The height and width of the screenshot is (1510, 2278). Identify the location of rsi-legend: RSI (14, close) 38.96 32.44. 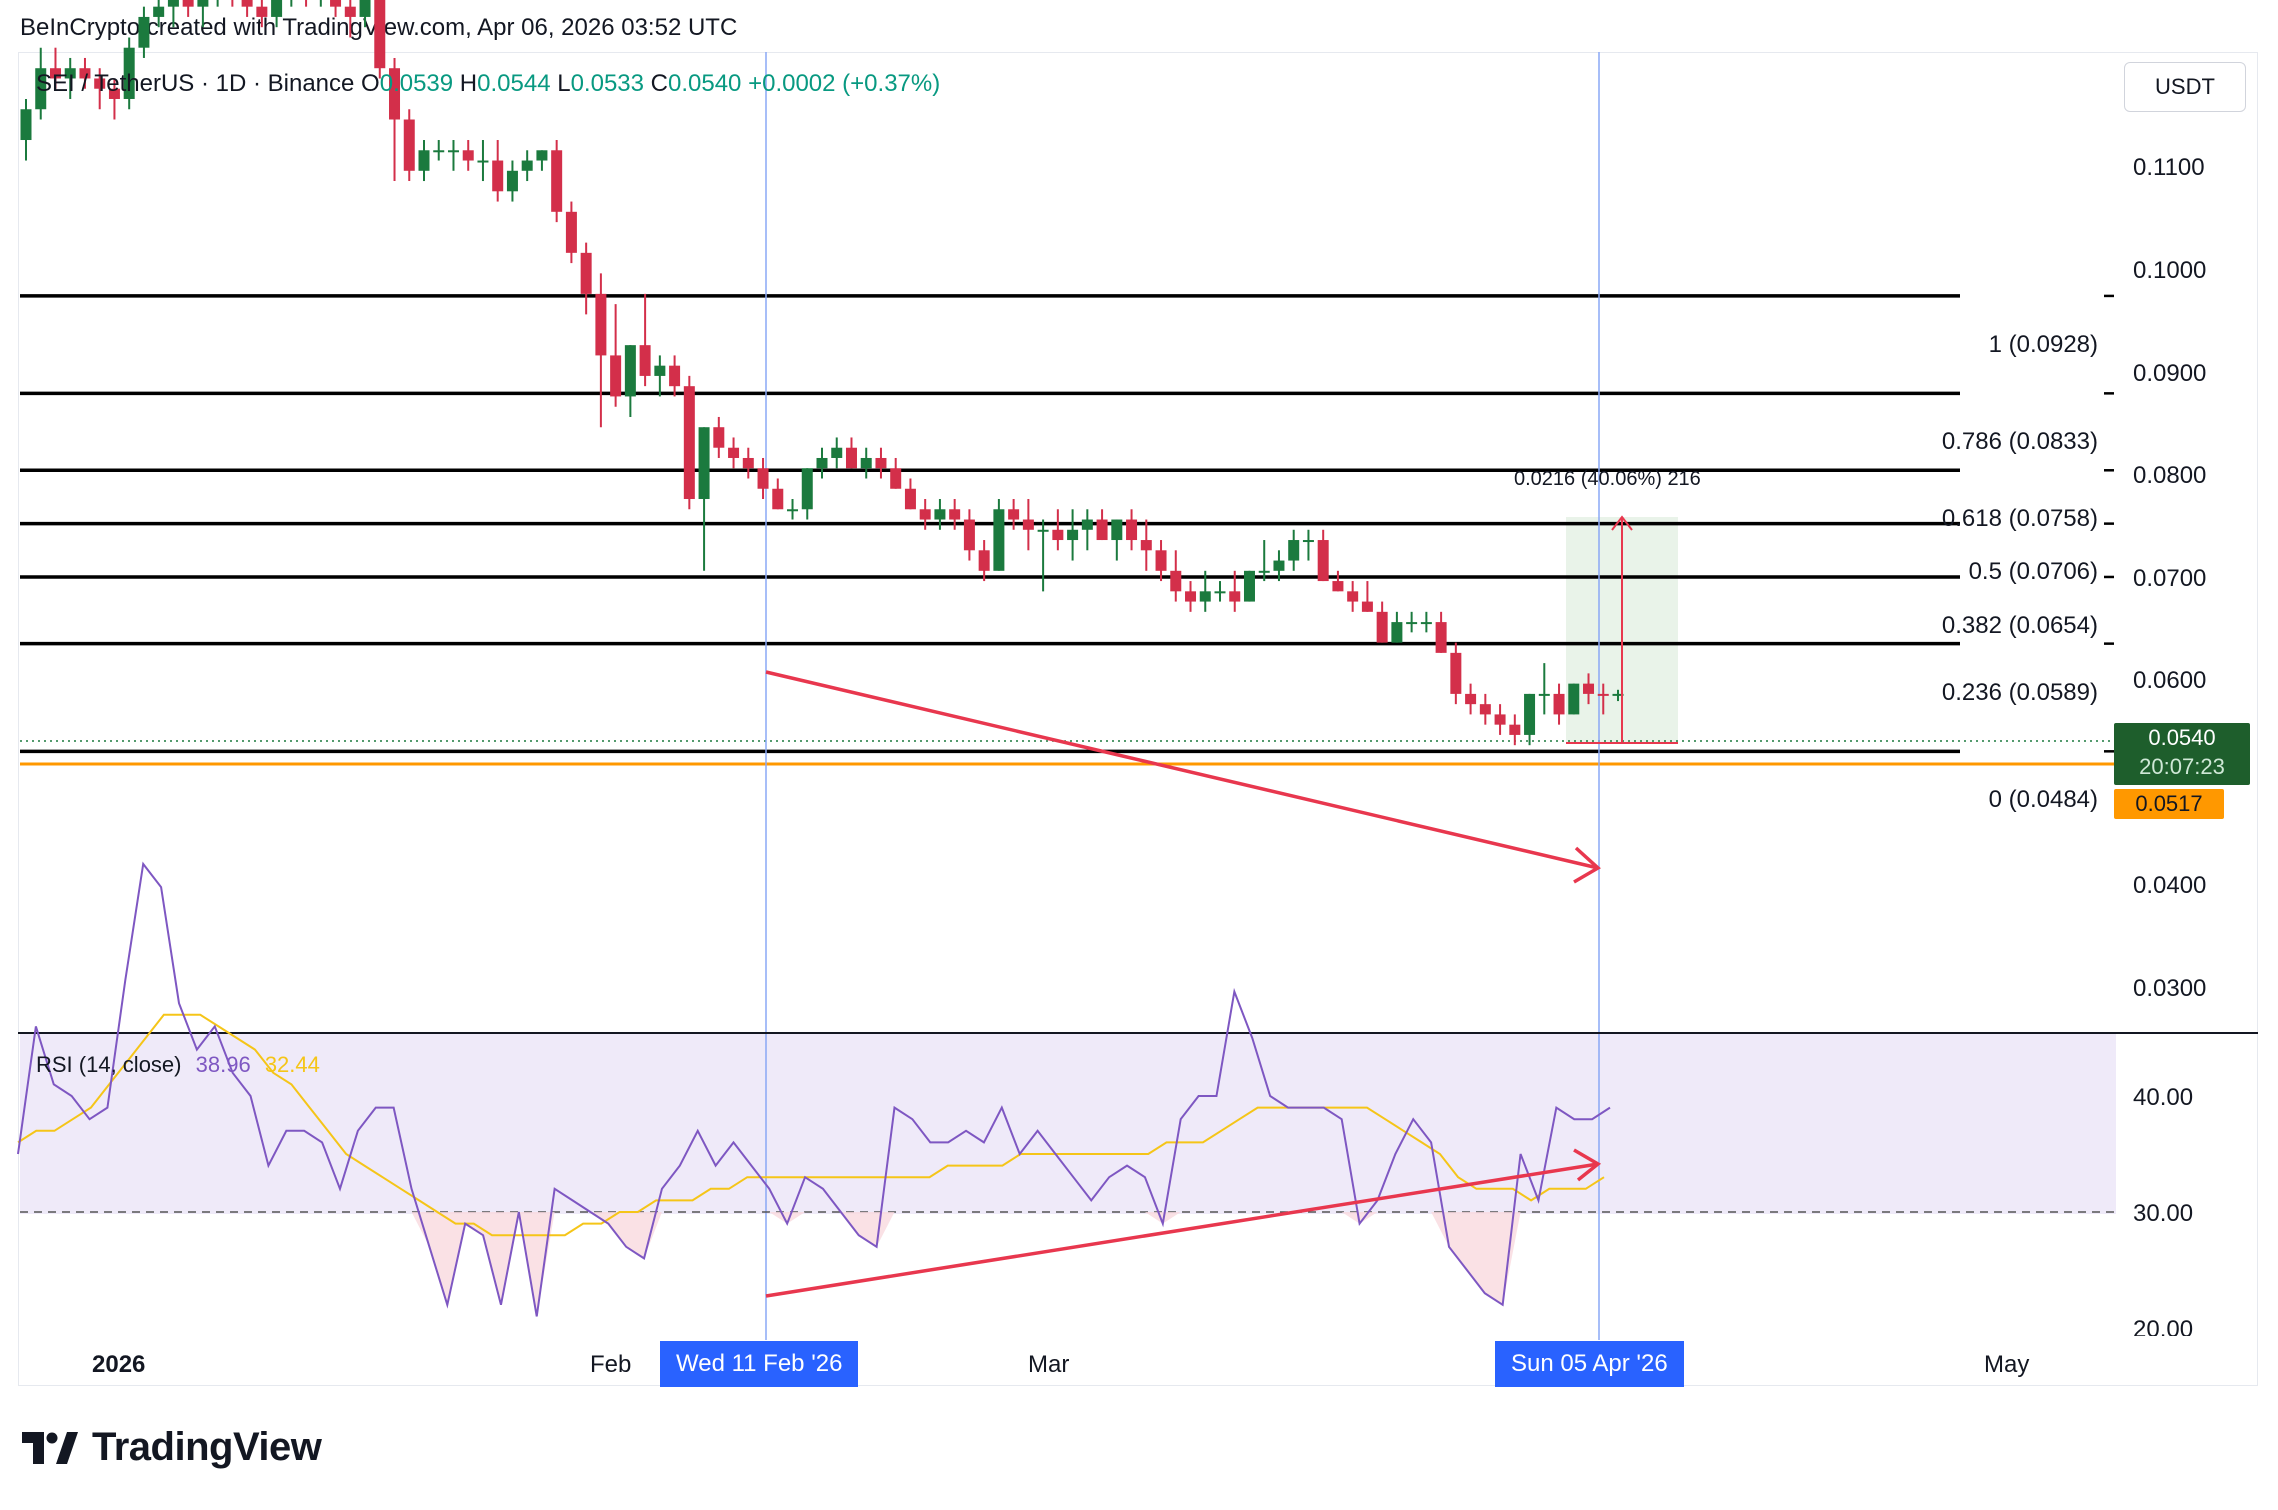
(178, 1065).